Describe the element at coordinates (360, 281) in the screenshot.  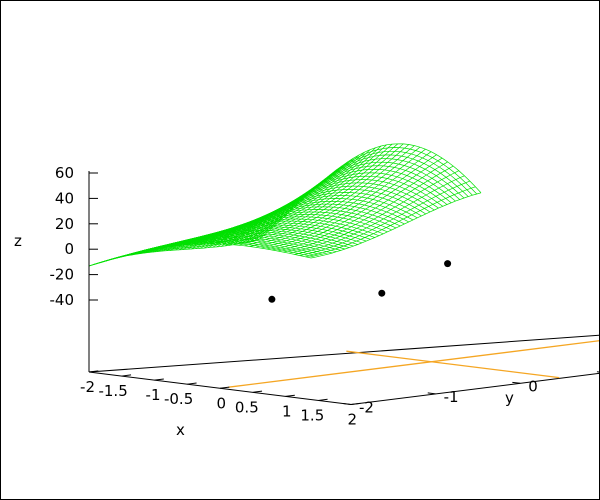
I see `data-points` at that location.